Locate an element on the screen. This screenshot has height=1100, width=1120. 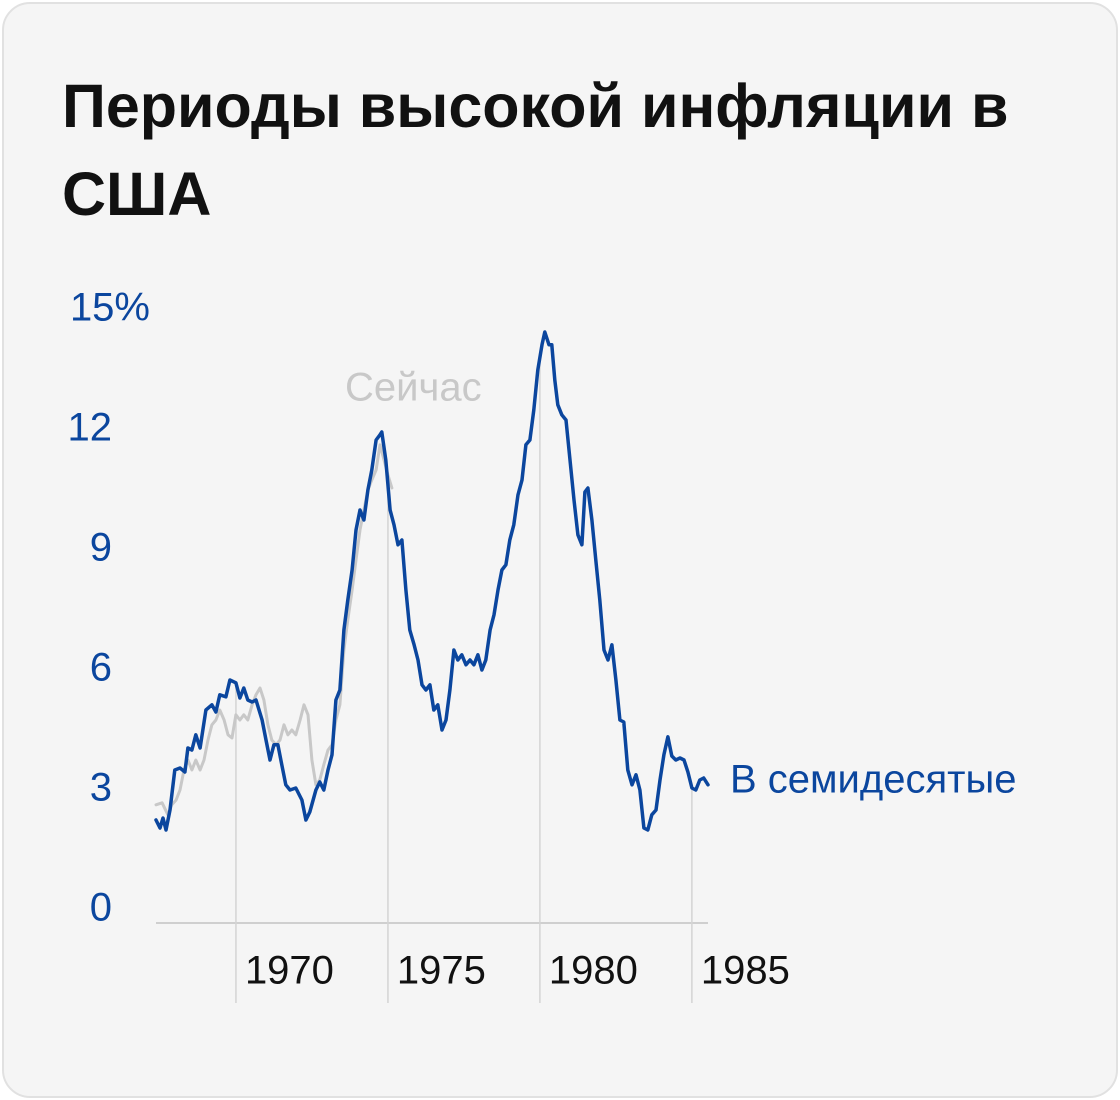
series-label: В семидесятые is located at coordinates (873, 780).